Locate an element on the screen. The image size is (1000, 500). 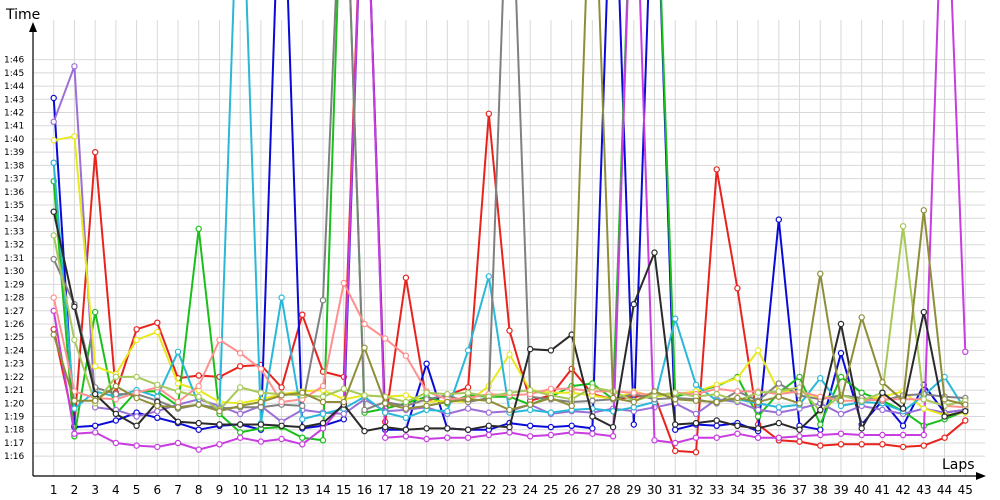
x-tick-label: 42 is located at coordinates (902, 490).